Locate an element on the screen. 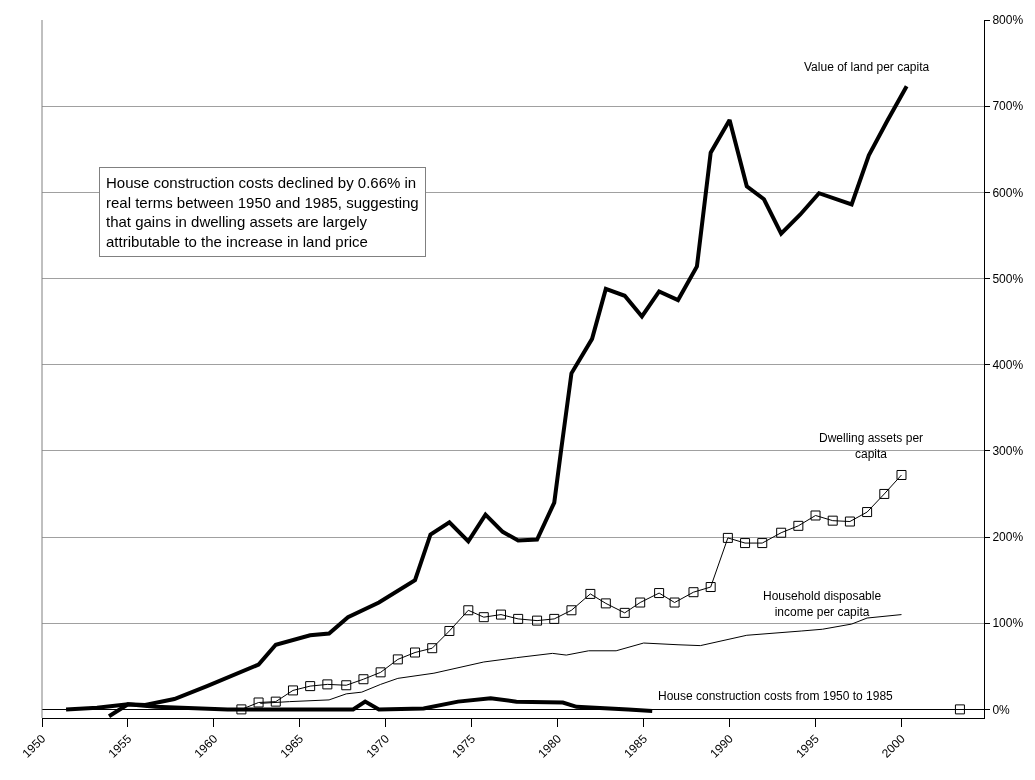 The image size is (1035, 780). y-tick-label: 100% is located at coordinates (1008, 623).